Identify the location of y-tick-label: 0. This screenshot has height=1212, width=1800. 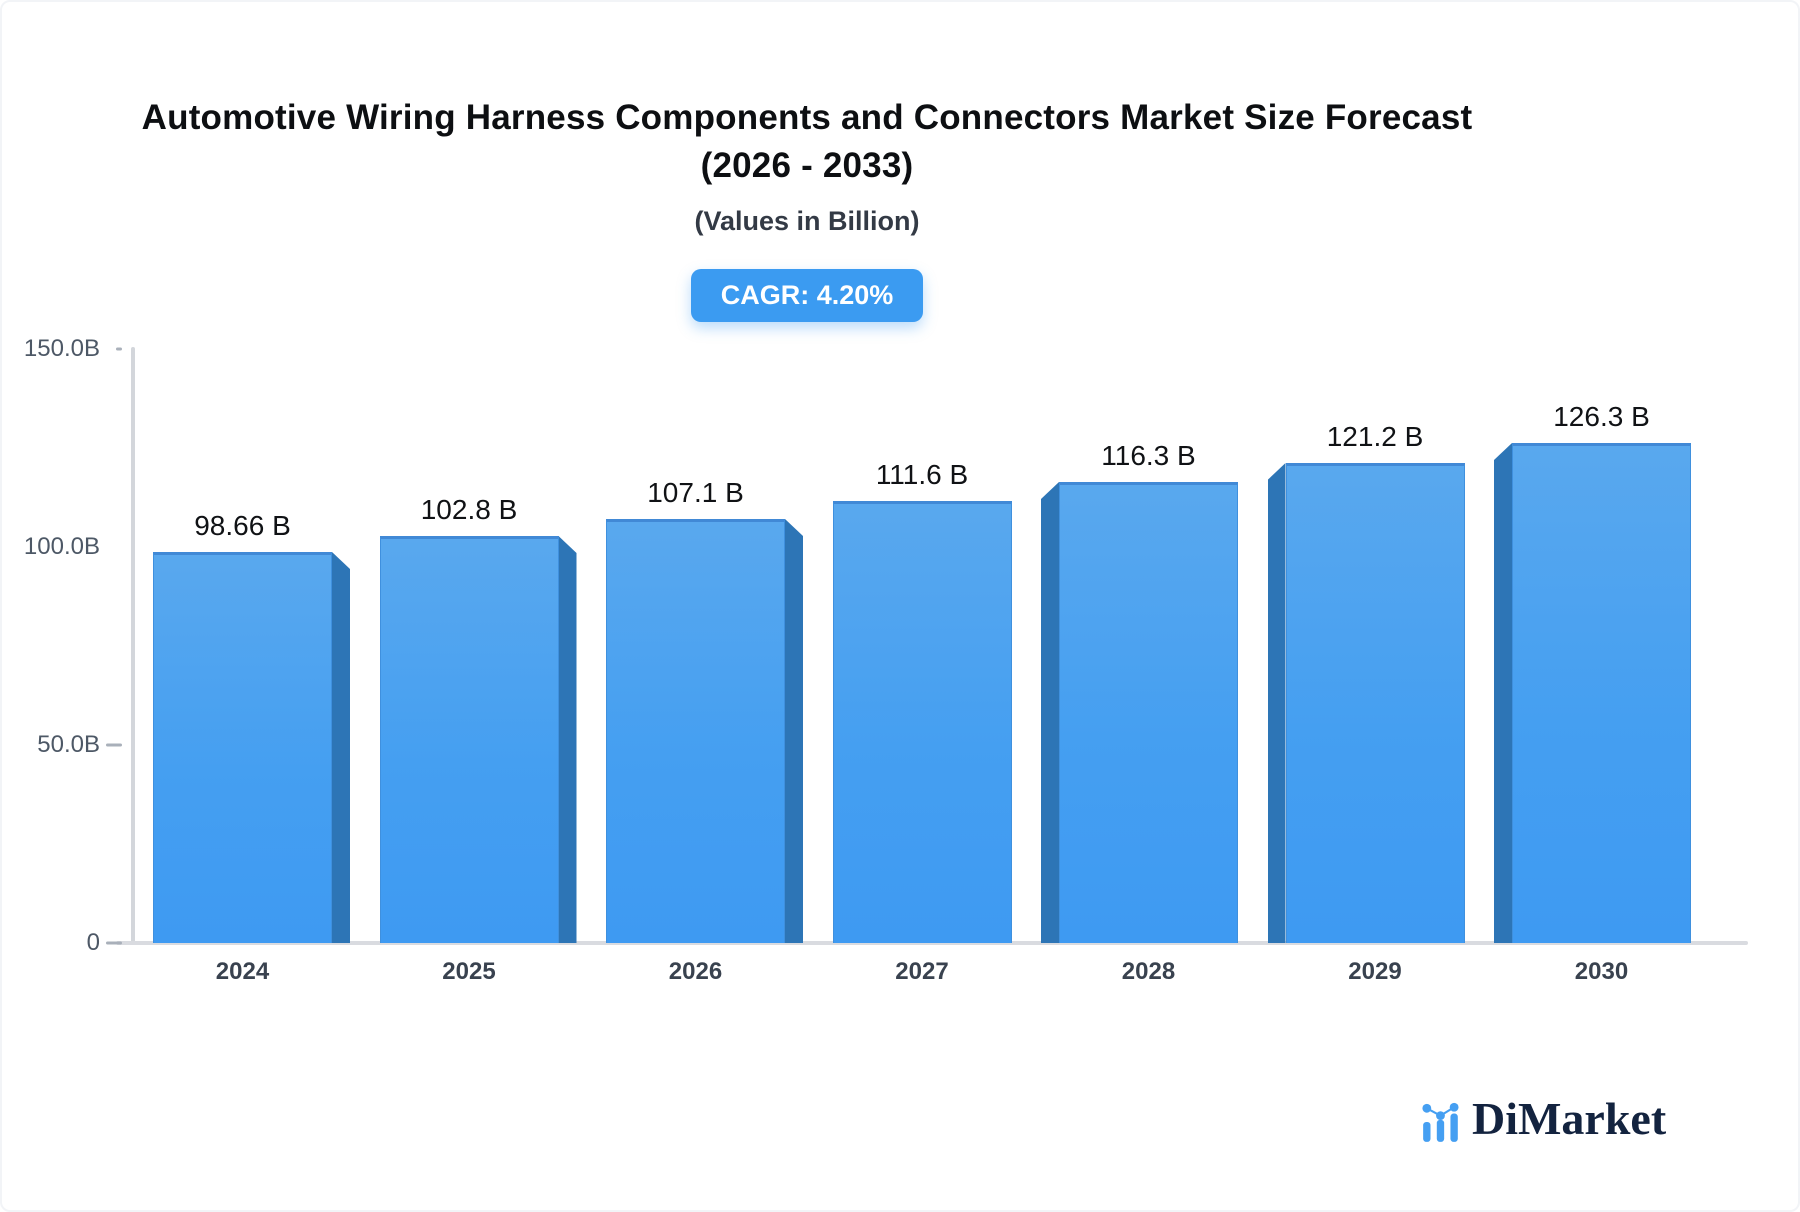
(93, 942).